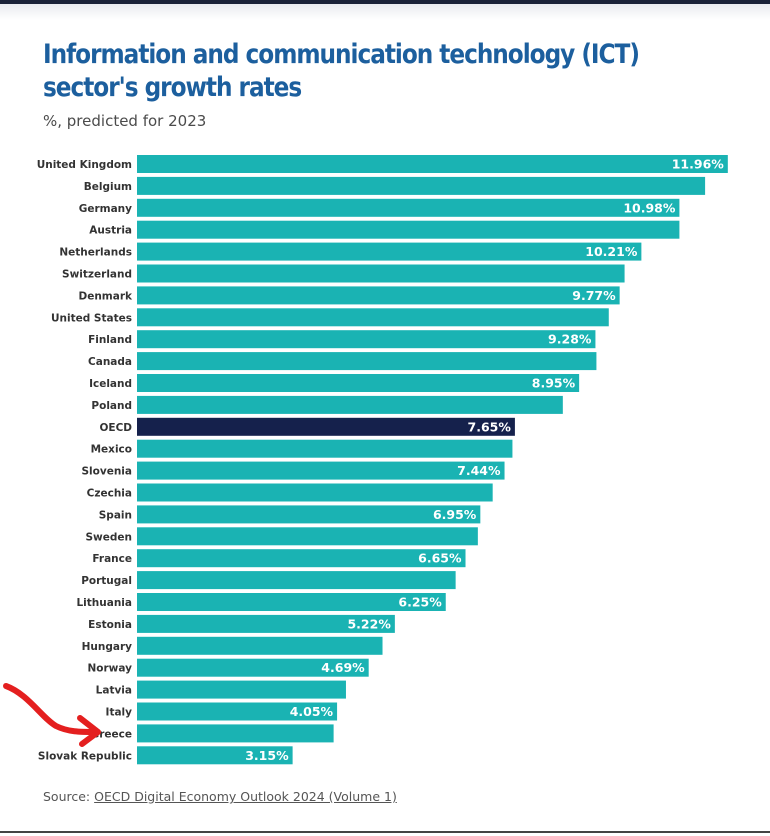  I want to click on data-label: 7.44%, so click(479, 470).